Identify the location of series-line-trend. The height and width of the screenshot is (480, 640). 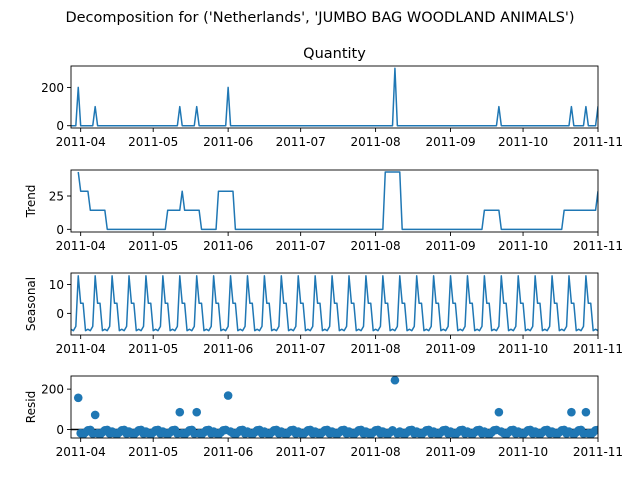
(337, 201).